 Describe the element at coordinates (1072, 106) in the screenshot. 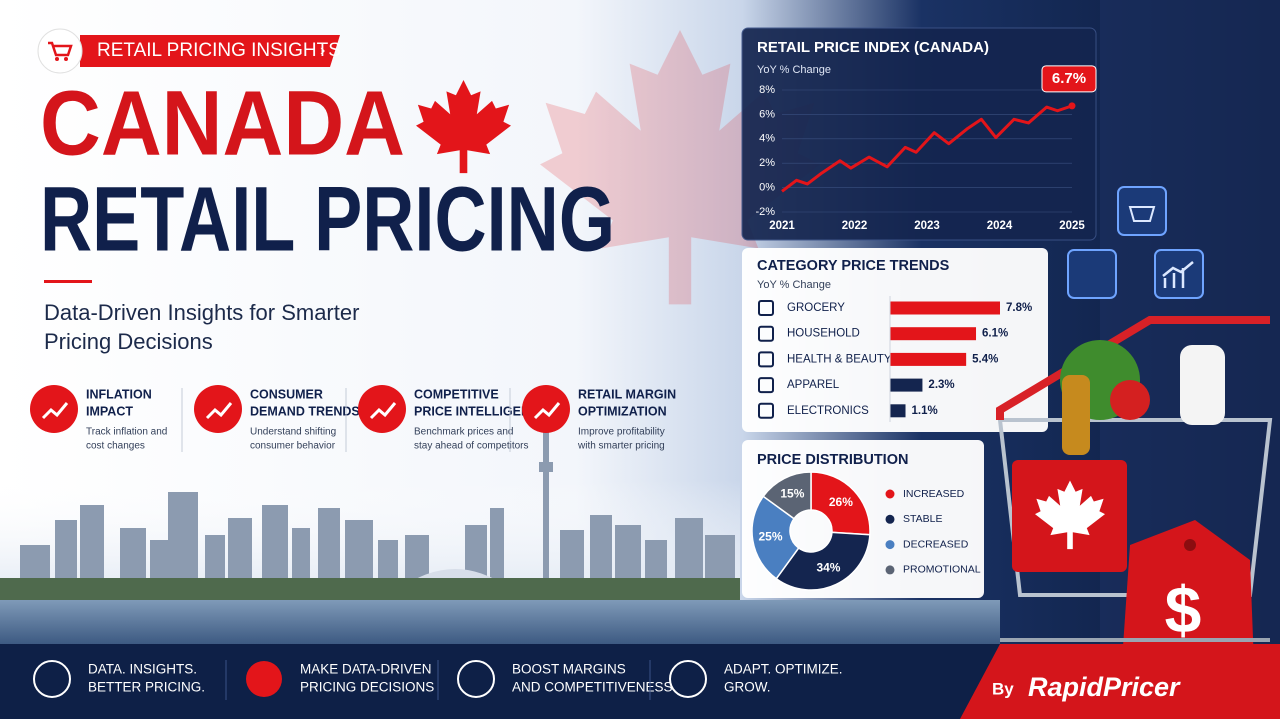

I see `point` at that location.